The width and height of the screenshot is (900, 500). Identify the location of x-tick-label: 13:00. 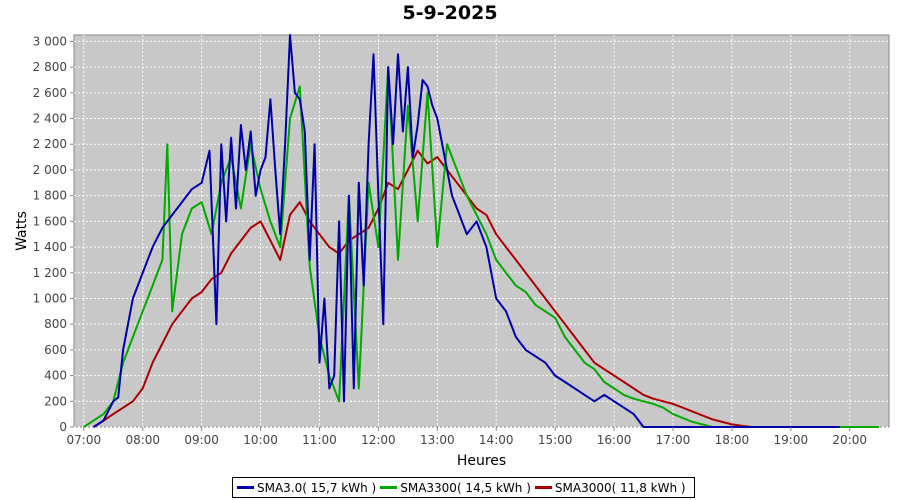
(437, 440).